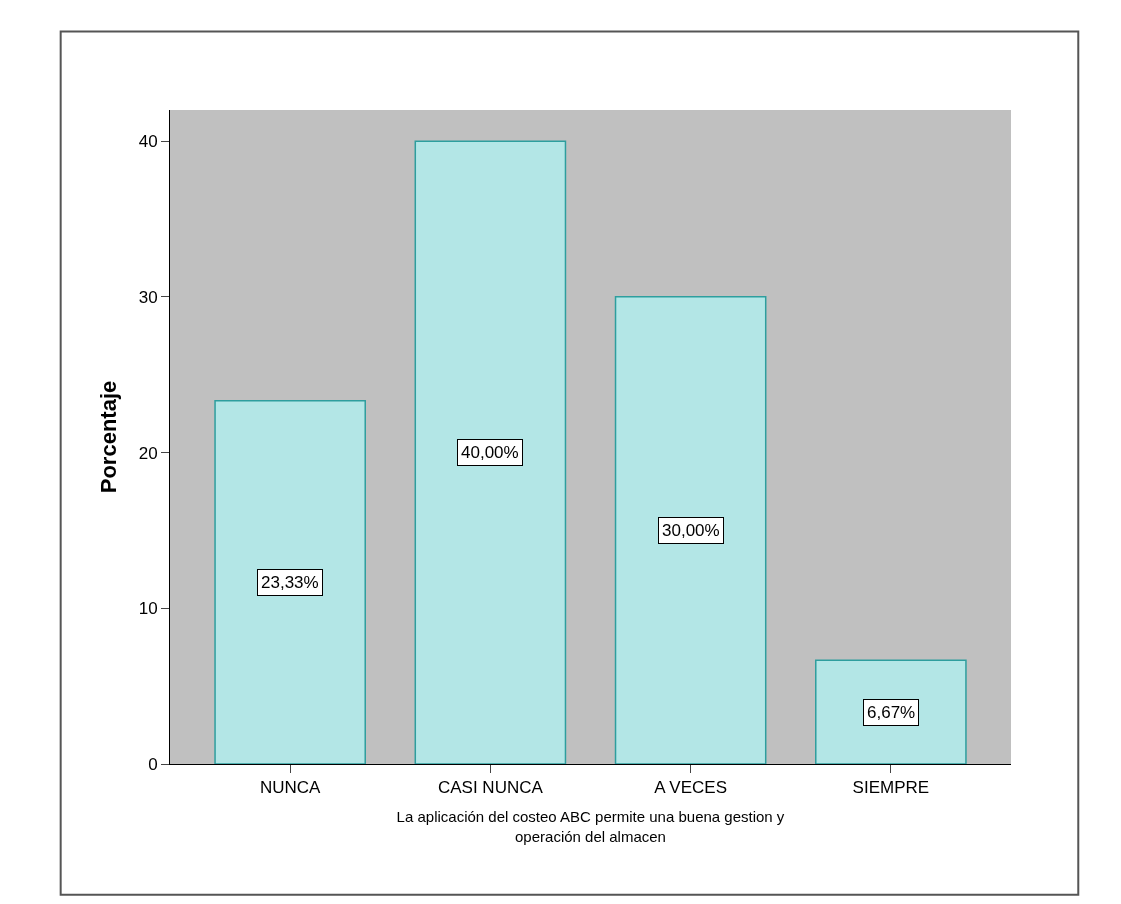 The height and width of the screenshot is (904, 1121). I want to click on y-tick-label: 0, so click(153, 764).